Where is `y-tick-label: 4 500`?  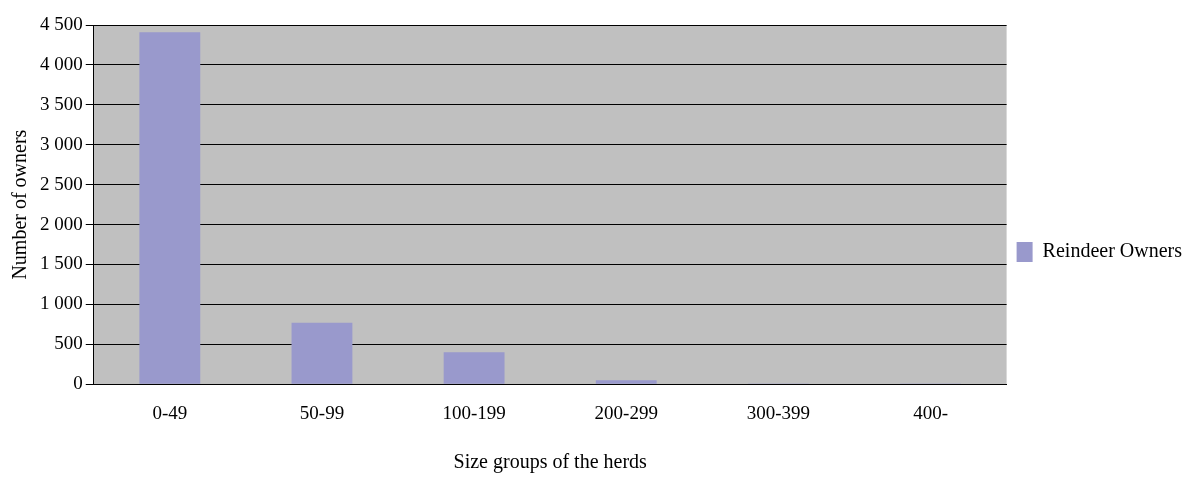 y-tick-label: 4 500 is located at coordinates (61, 23).